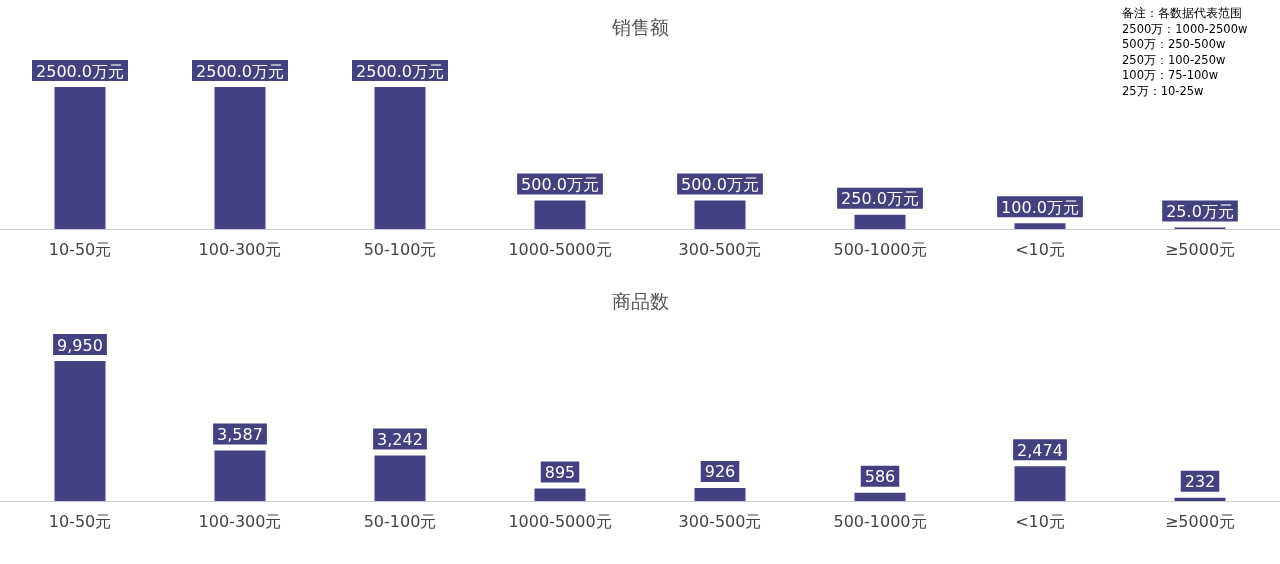 This screenshot has height=564, width=1280. I want to click on chart-title: 销售额, so click(639, 26).